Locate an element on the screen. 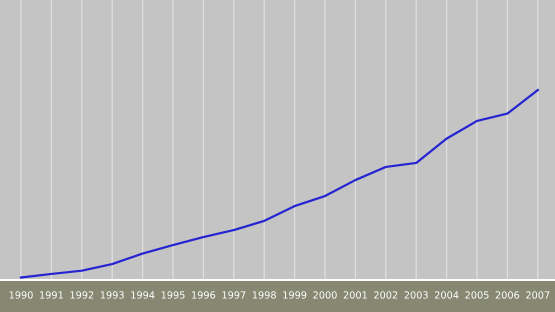 The width and height of the screenshot is (555, 312). x-tick-label: 1992 is located at coordinates (82, 295).